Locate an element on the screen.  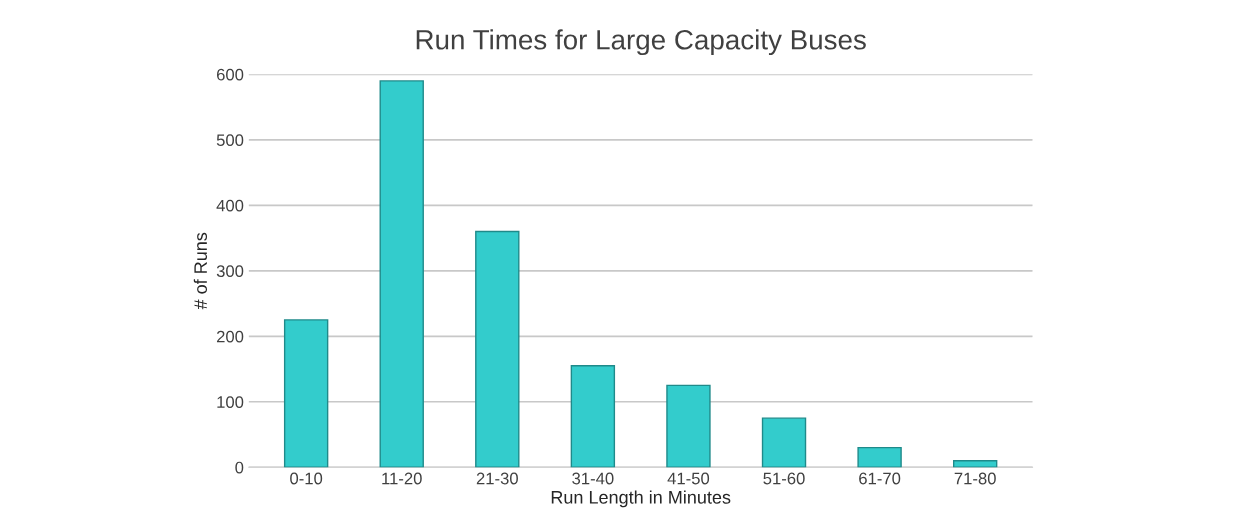
x-axis-title: Run Length in Minutes is located at coordinates (641, 499).